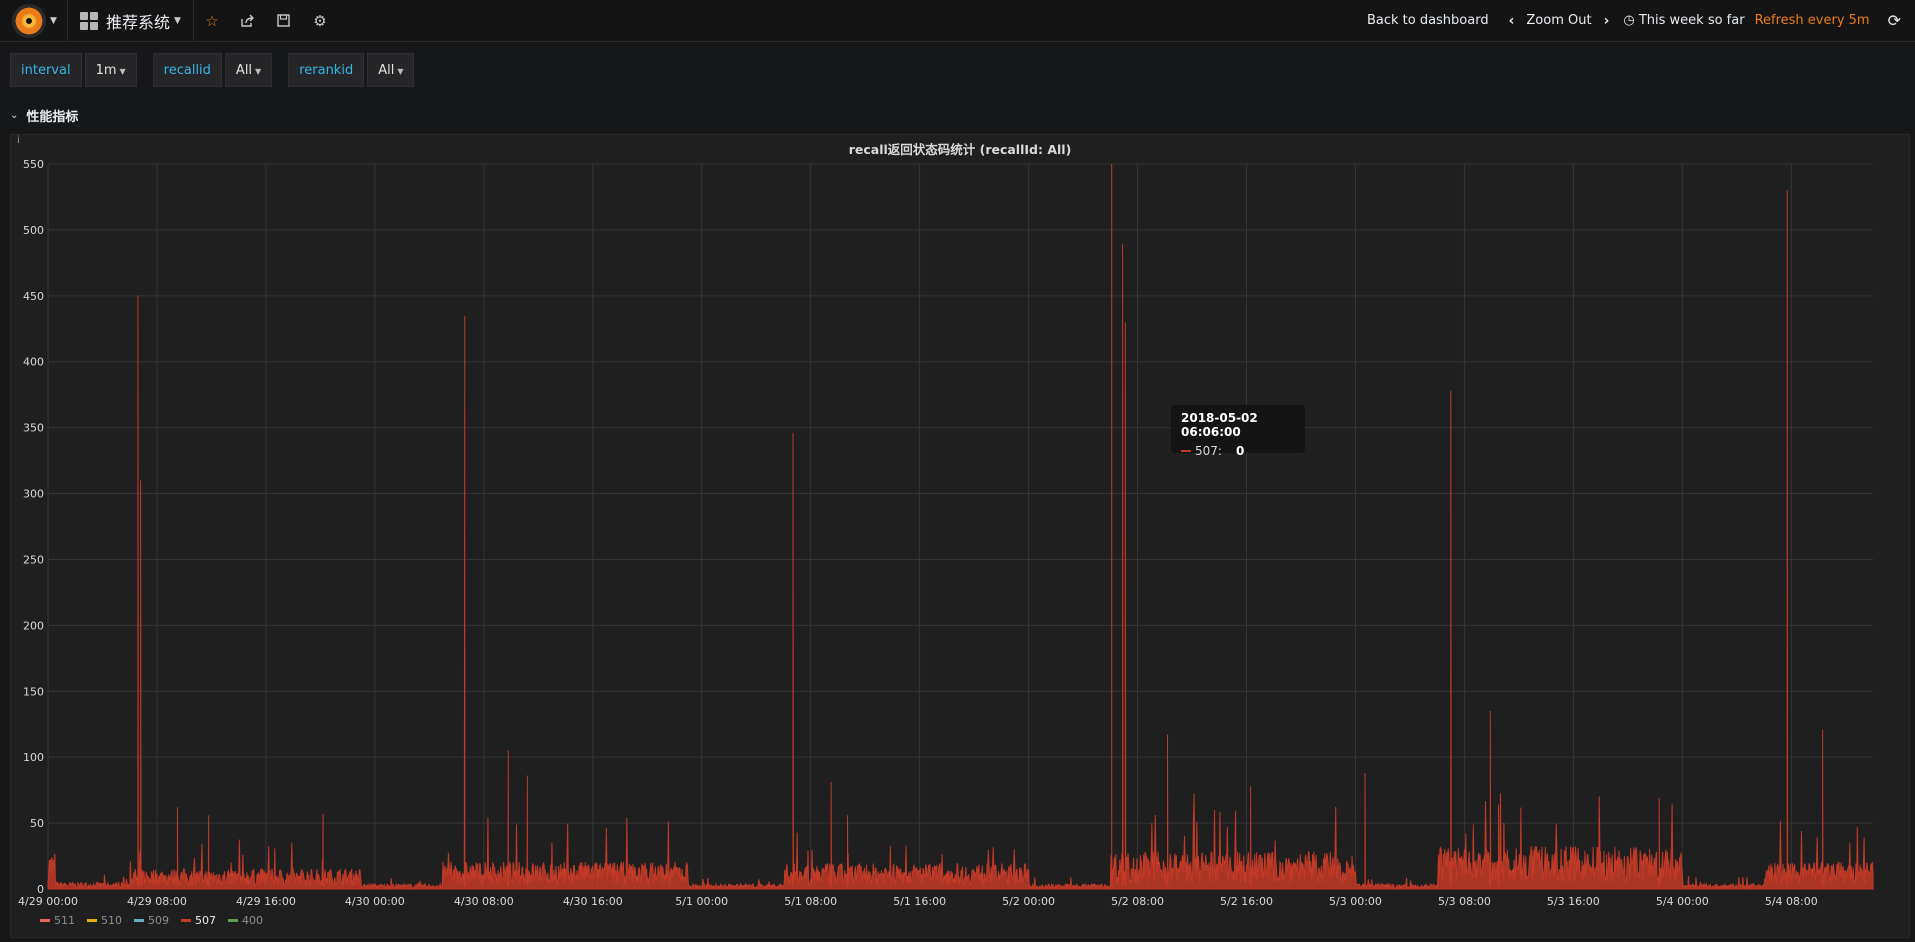 The height and width of the screenshot is (942, 1915). Describe the element at coordinates (1427, 20) in the screenshot. I see `back-to-dashboard-button: Back to dashboard` at that location.